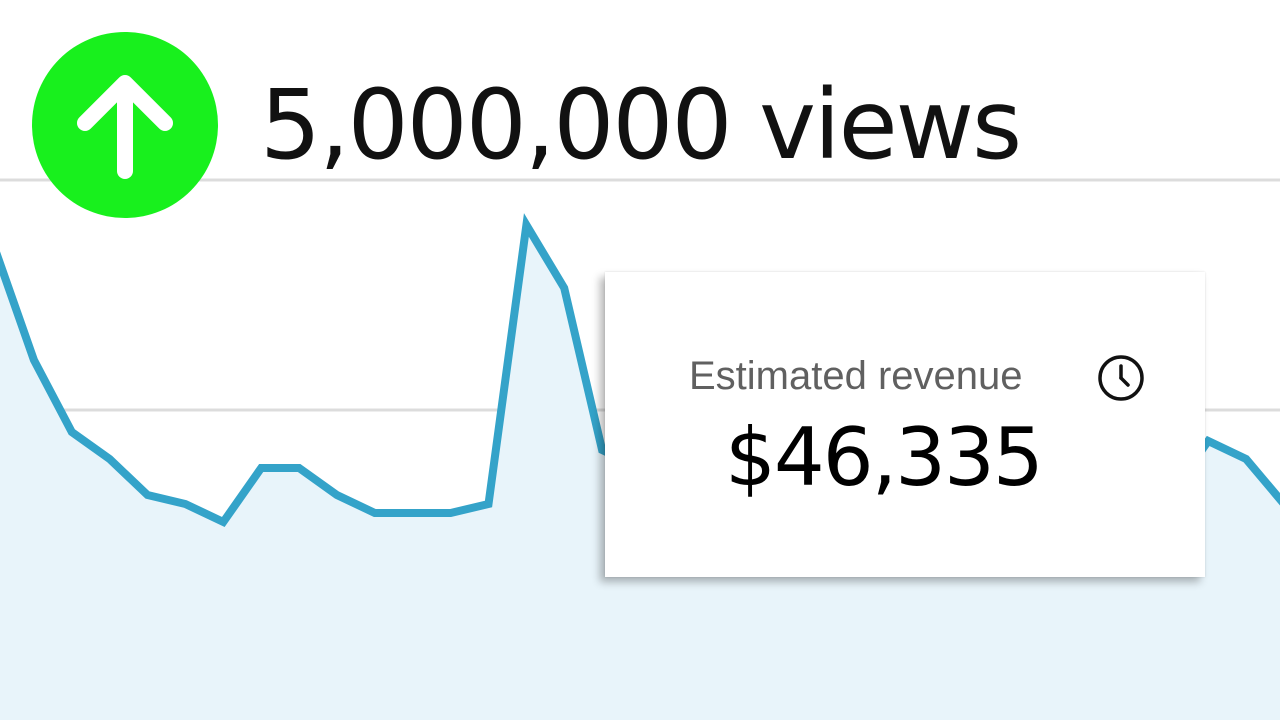  What do you see at coordinates (884, 457) in the screenshot?
I see `estimated-revenue-value: $46,335` at bounding box center [884, 457].